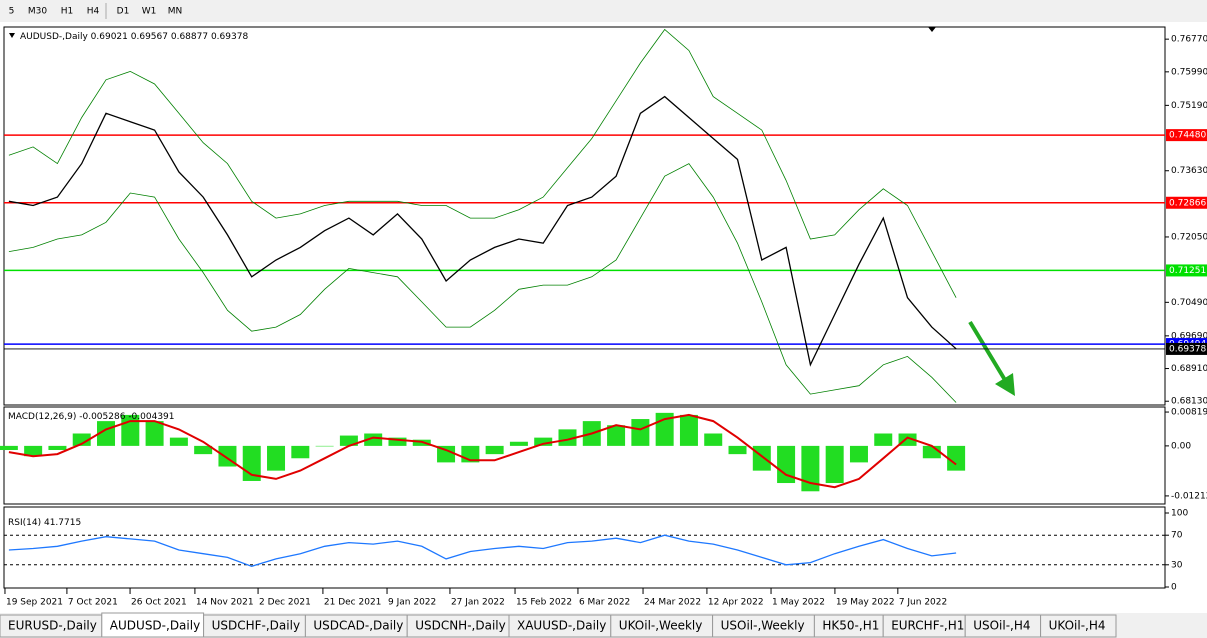 Image resolution: width=1207 pixels, height=638 pixels. What do you see at coordinates (175, 12) in the screenshot?
I see `timeframe-button: MN` at bounding box center [175, 12].